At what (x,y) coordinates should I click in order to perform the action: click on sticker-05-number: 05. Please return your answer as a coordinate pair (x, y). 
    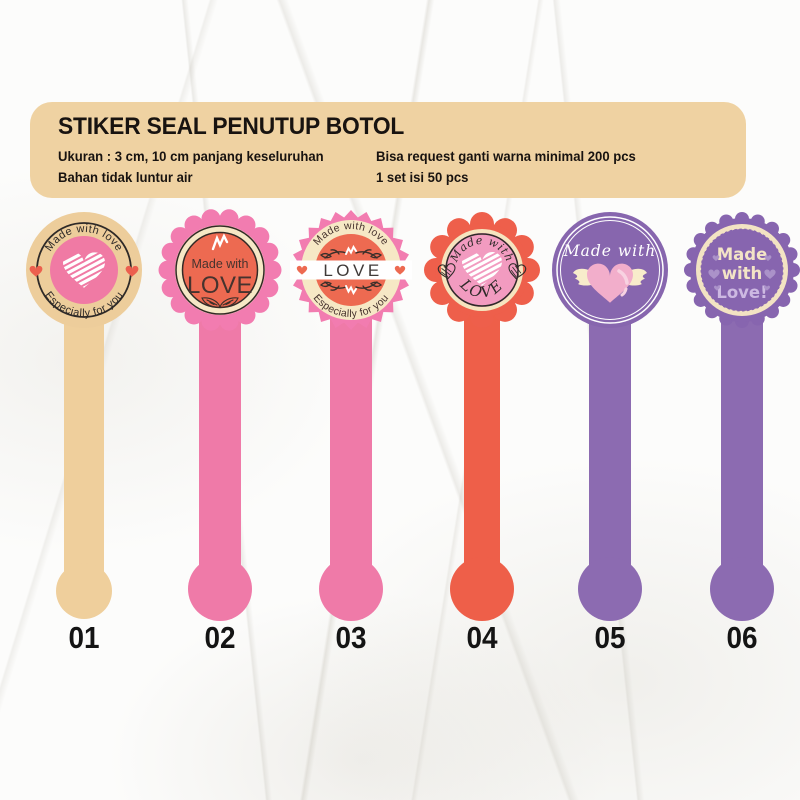
    Looking at the image, I should click on (610, 637).